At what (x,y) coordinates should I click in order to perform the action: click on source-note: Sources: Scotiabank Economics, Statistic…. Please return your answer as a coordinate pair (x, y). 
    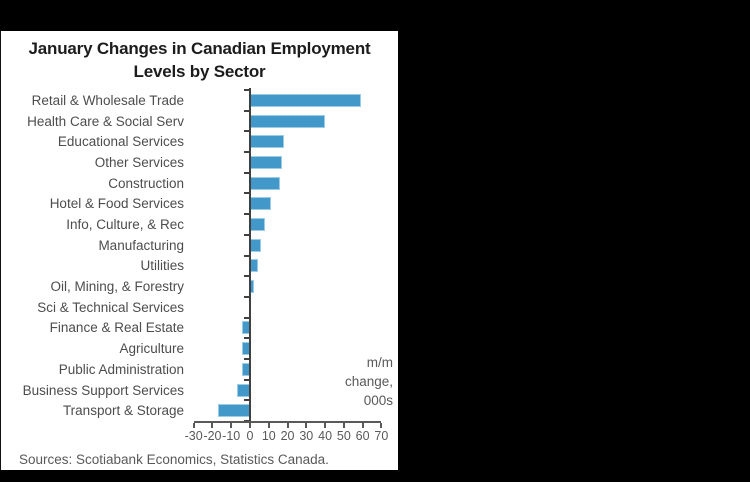
    Looking at the image, I should click on (174, 459).